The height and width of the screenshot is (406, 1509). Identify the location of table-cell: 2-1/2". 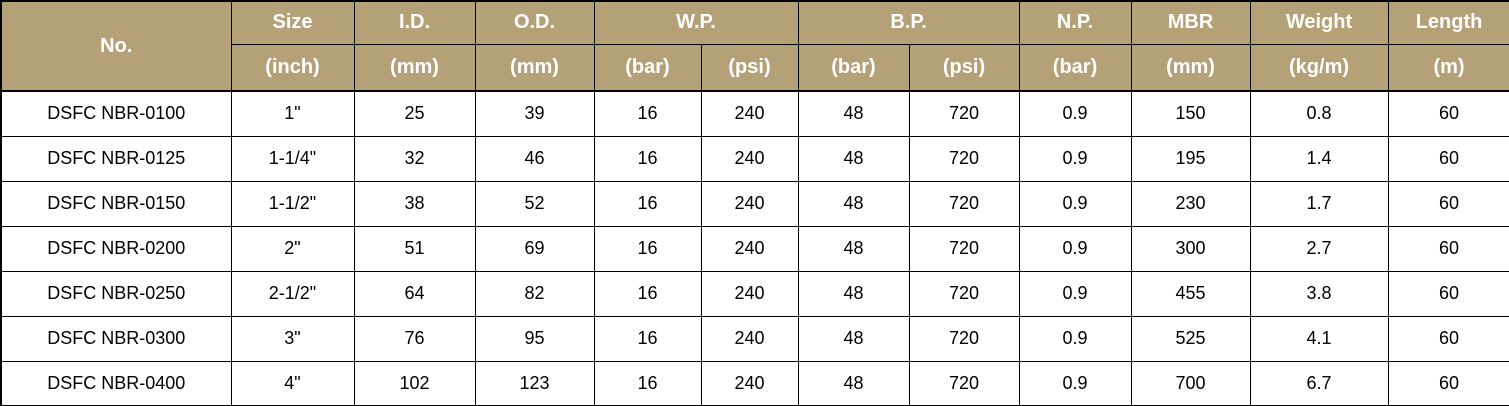
(292, 293).